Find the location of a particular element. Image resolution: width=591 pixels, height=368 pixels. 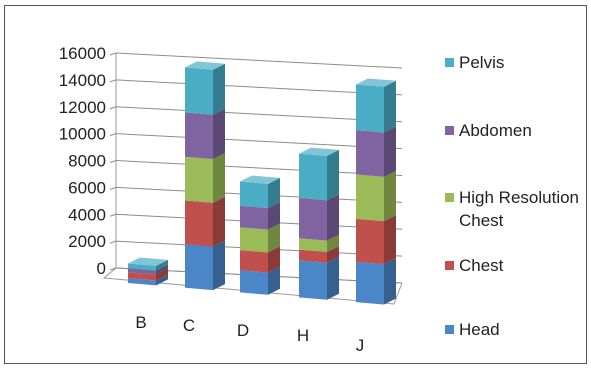

legend-label: Abdomen is located at coordinates (495, 130).